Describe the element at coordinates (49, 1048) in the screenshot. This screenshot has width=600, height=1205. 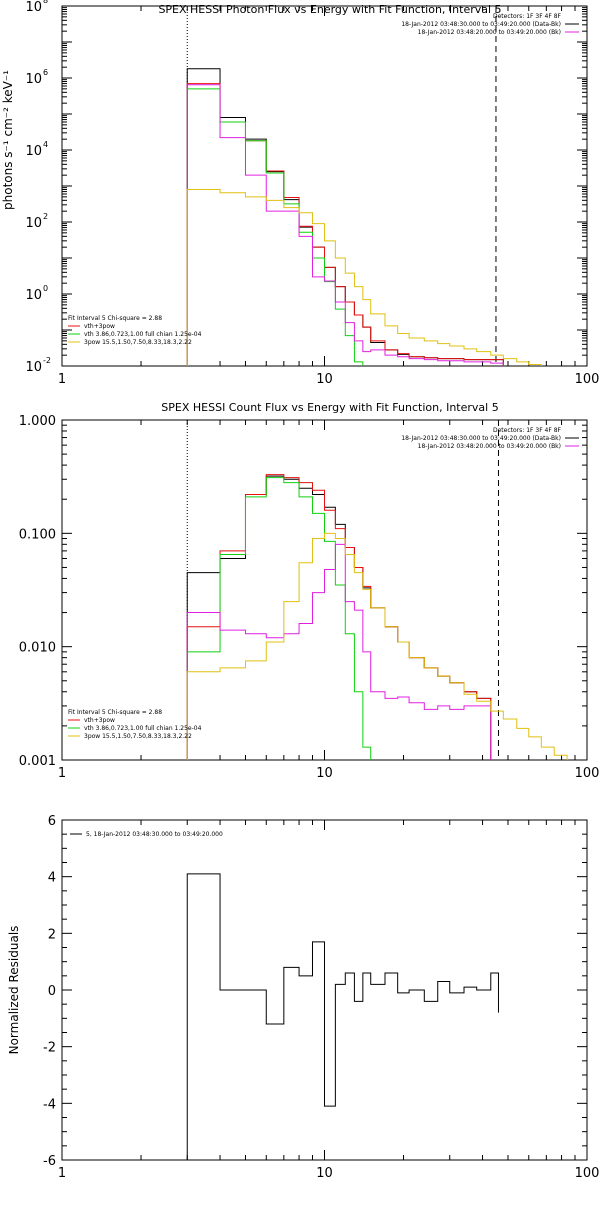
I see `y-tick-label: -2` at that location.